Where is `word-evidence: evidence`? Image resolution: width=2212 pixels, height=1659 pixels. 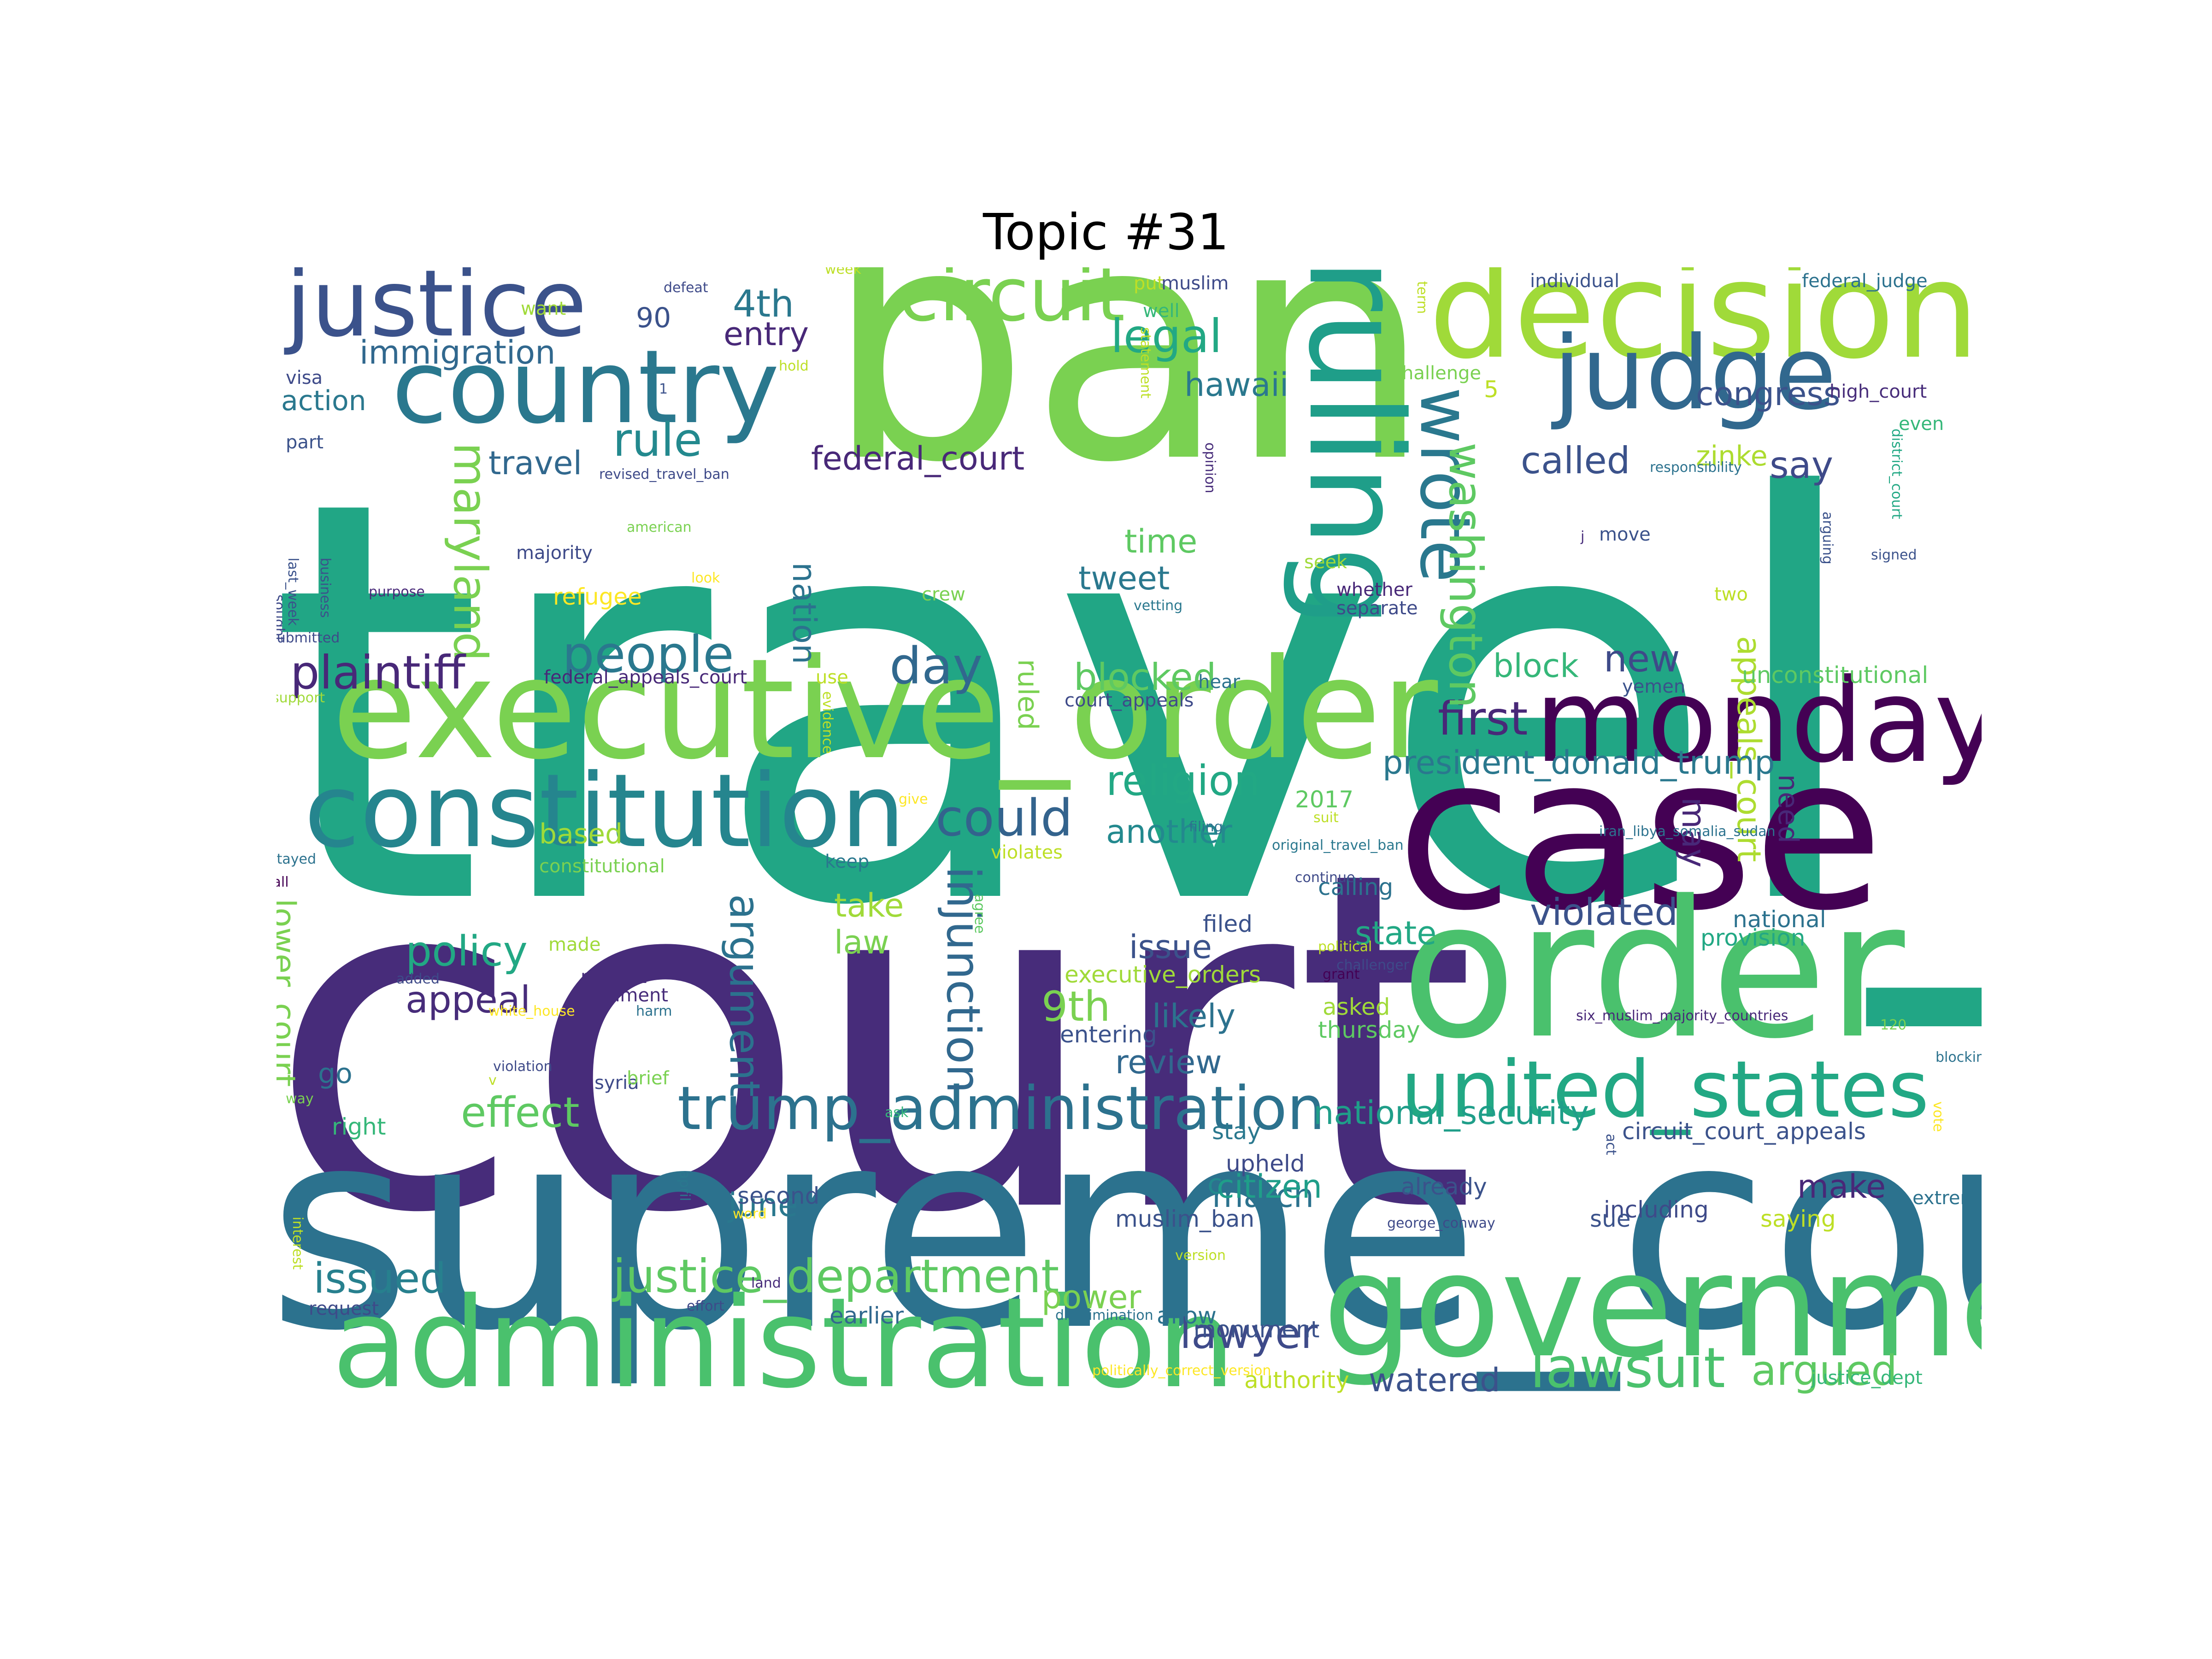 word-evidence: evidence is located at coordinates (827, 722).